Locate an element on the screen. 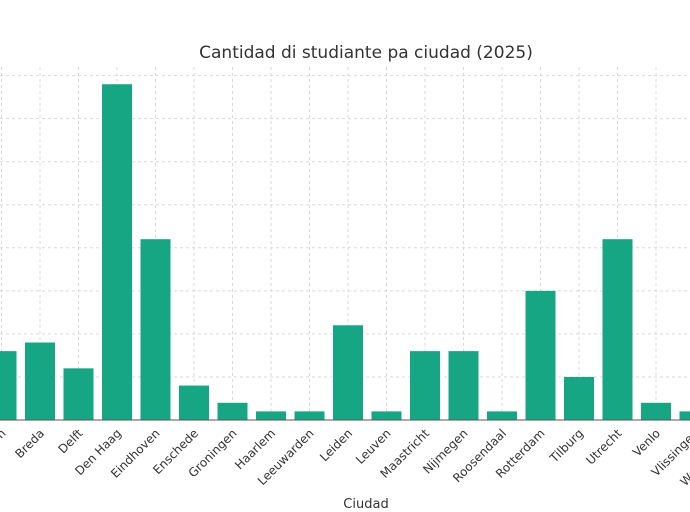 This screenshot has width=690, height=512. x-tick-label: Amsterdam is located at coordinates (4, 455).